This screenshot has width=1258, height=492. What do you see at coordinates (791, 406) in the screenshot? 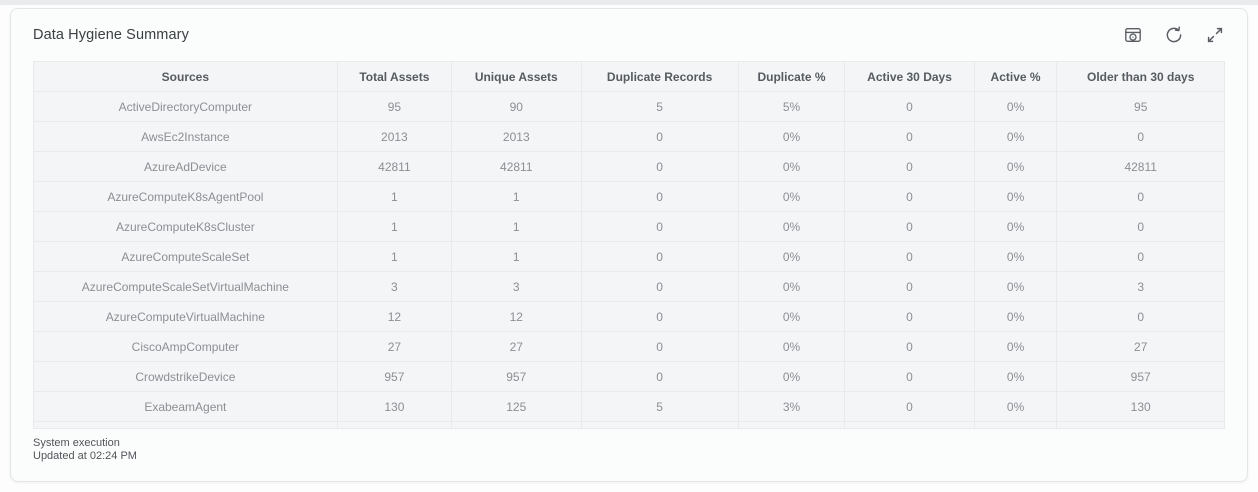
I see `value-cell: 3%` at bounding box center [791, 406].